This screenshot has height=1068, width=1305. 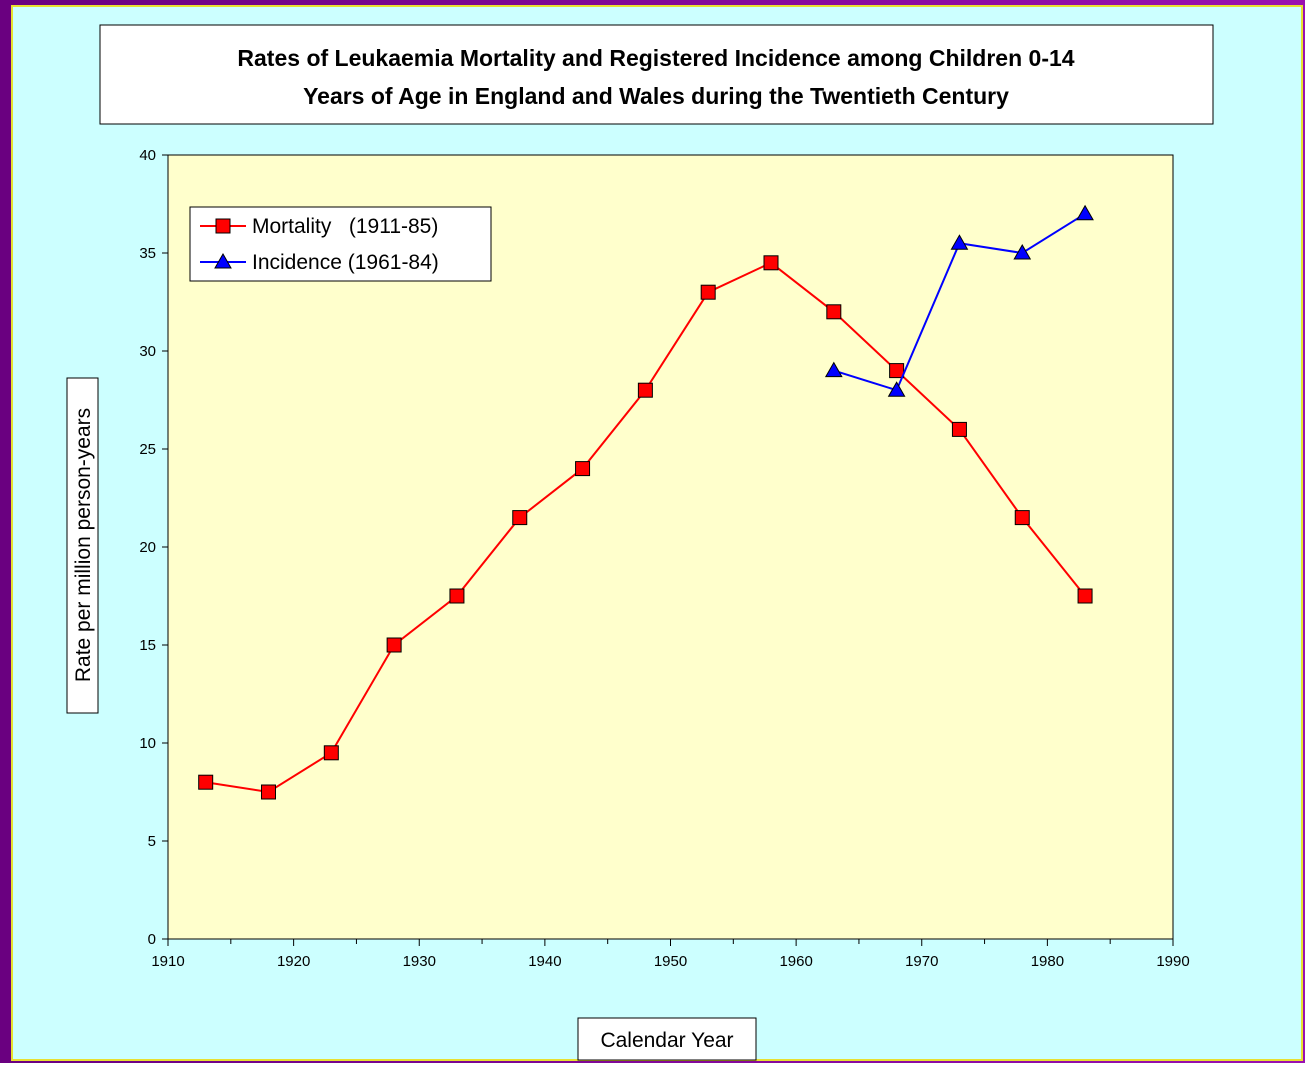 I want to click on x-tick-label: 1930, so click(x=419, y=961).